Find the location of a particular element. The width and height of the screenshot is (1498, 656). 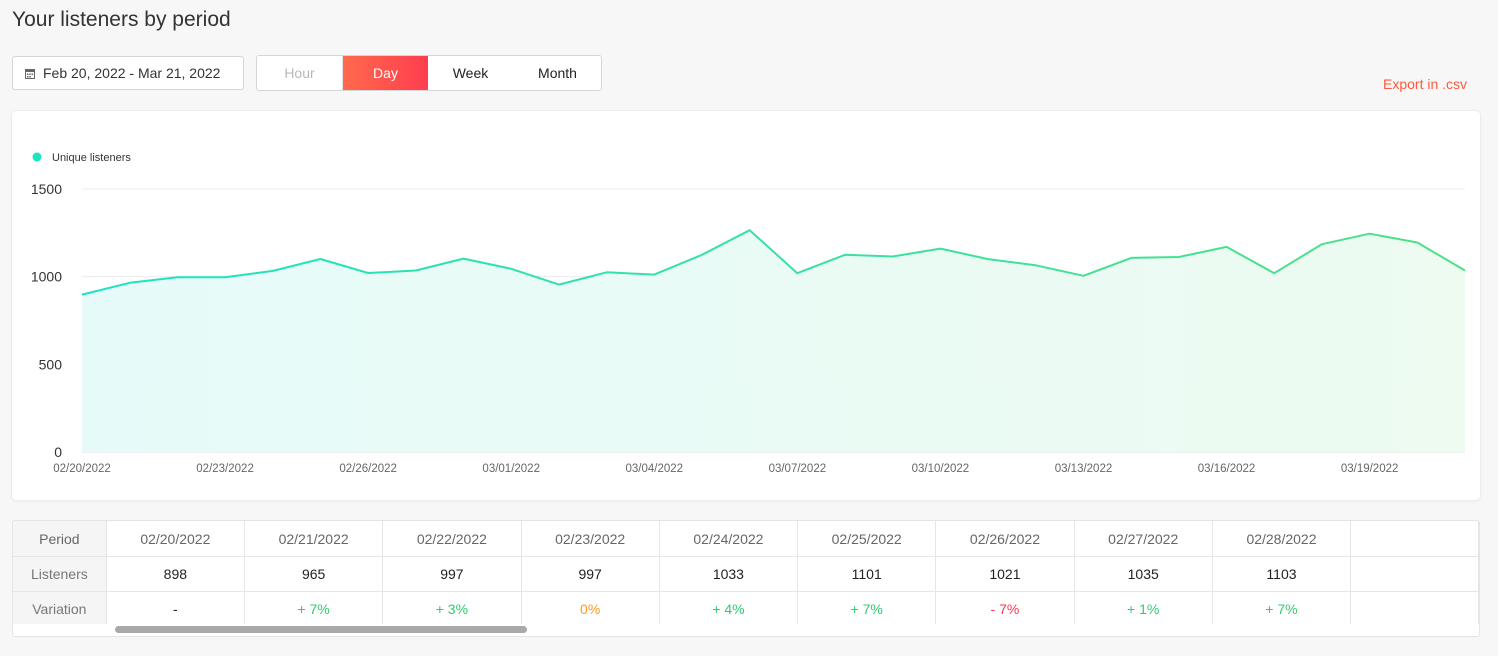

x-tick-label: 03/13/2022 is located at coordinates (1084, 469).